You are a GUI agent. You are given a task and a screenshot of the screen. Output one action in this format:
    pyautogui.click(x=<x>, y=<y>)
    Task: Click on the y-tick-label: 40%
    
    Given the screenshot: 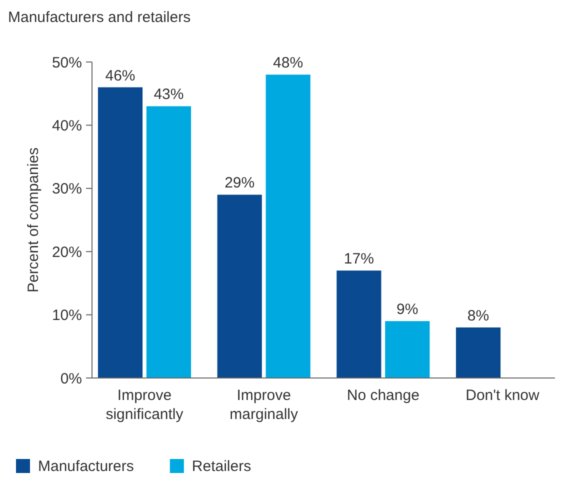 What is the action you would take?
    pyautogui.click(x=67, y=125)
    